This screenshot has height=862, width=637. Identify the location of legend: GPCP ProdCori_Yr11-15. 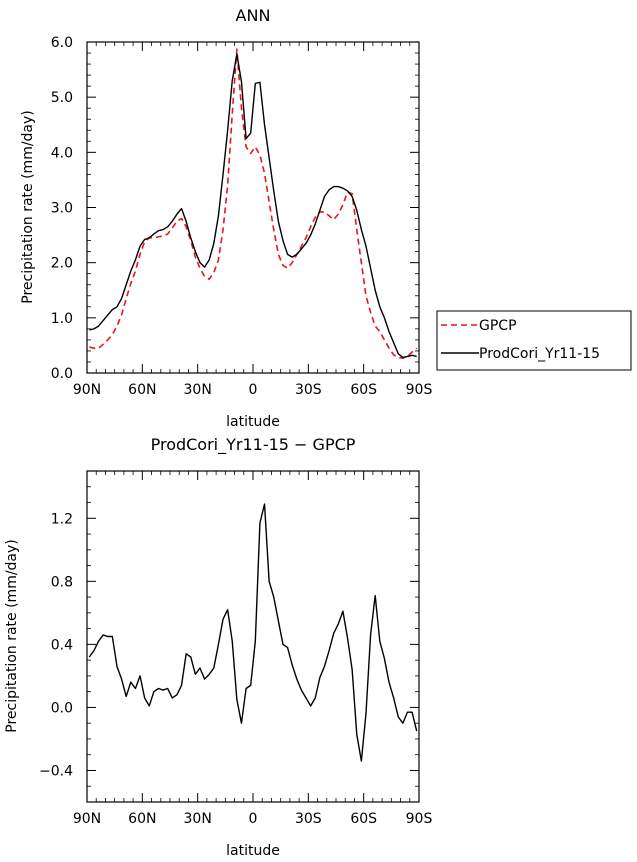
(534, 340).